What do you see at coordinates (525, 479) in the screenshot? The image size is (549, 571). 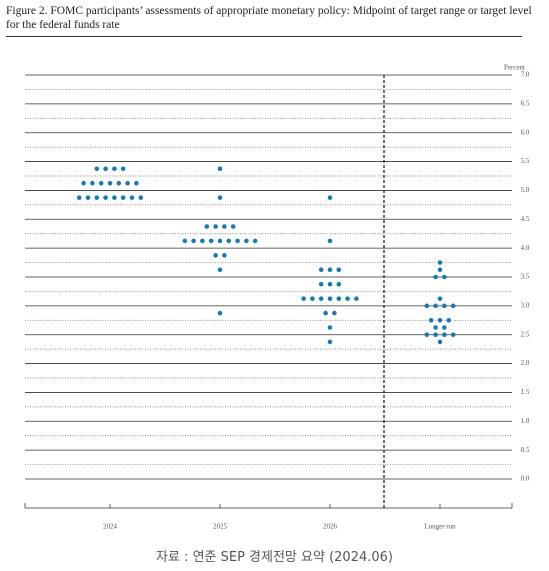 I see `y-tick-label: 0.0` at bounding box center [525, 479].